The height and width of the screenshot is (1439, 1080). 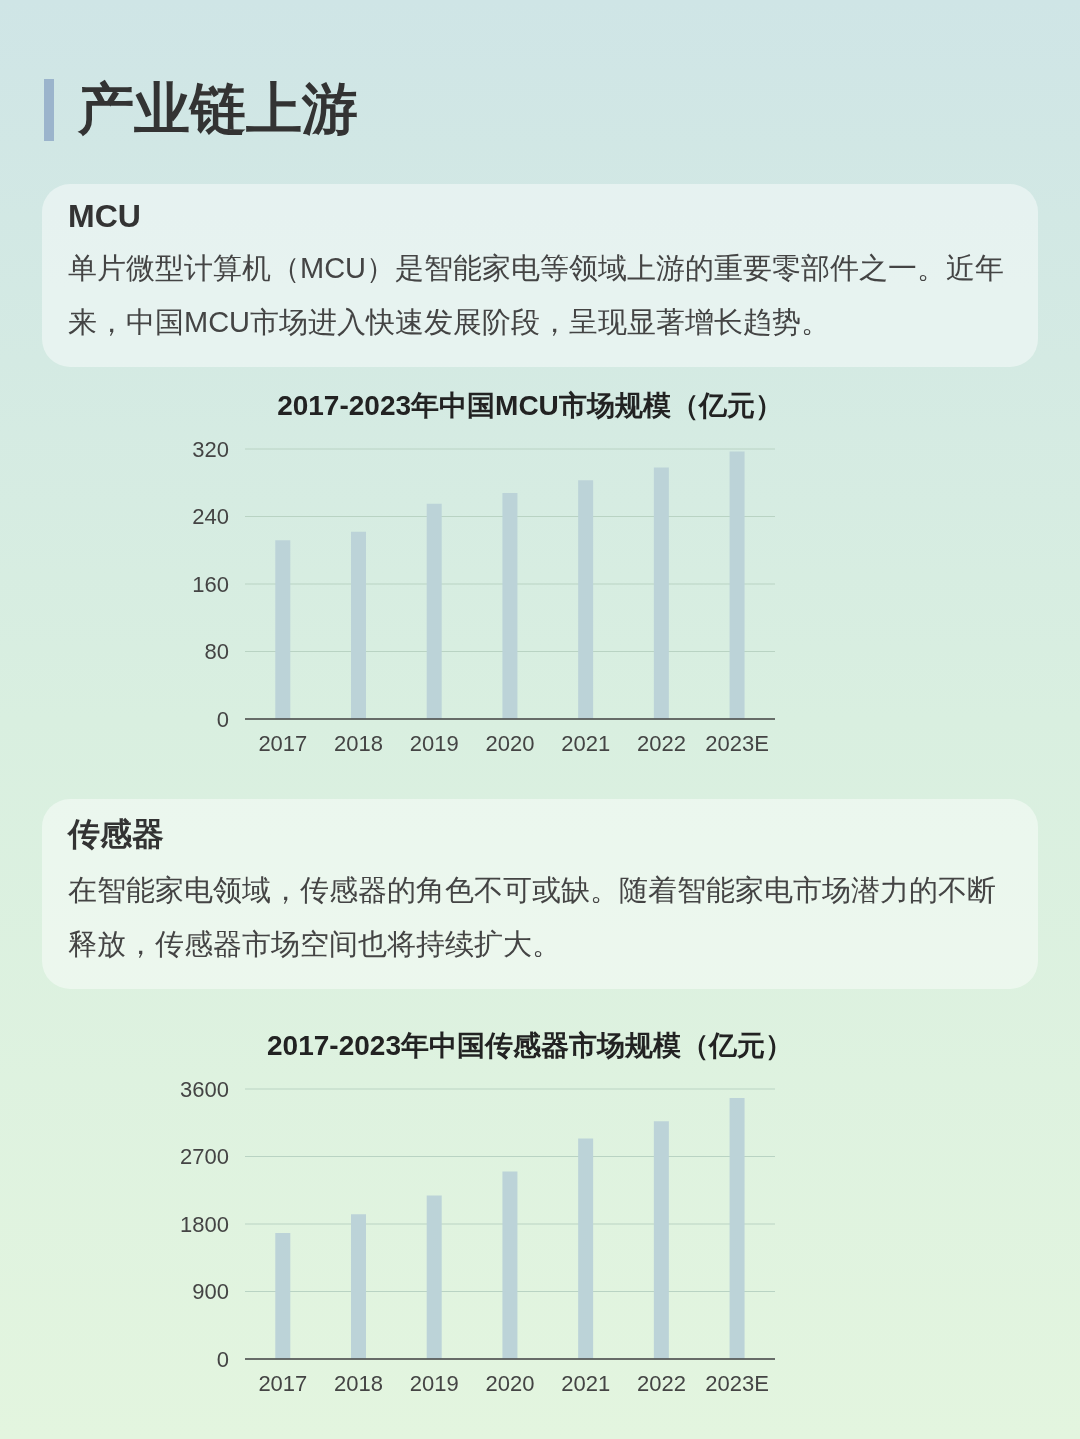 I want to click on y-tick-label: 80, so click(x=216, y=652).